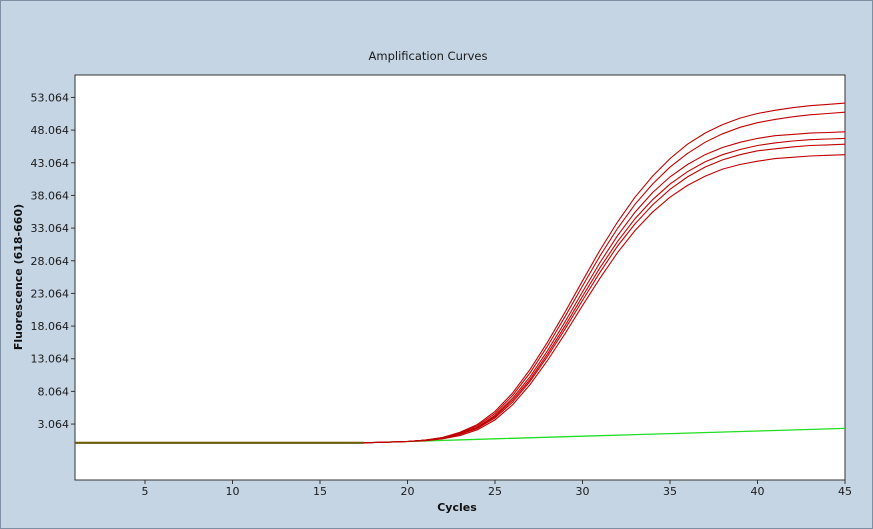 This screenshot has width=873, height=529. What do you see at coordinates (50, 228) in the screenshot?
I see `y-tick-label: 33.064` at bounding box center [50, 228].